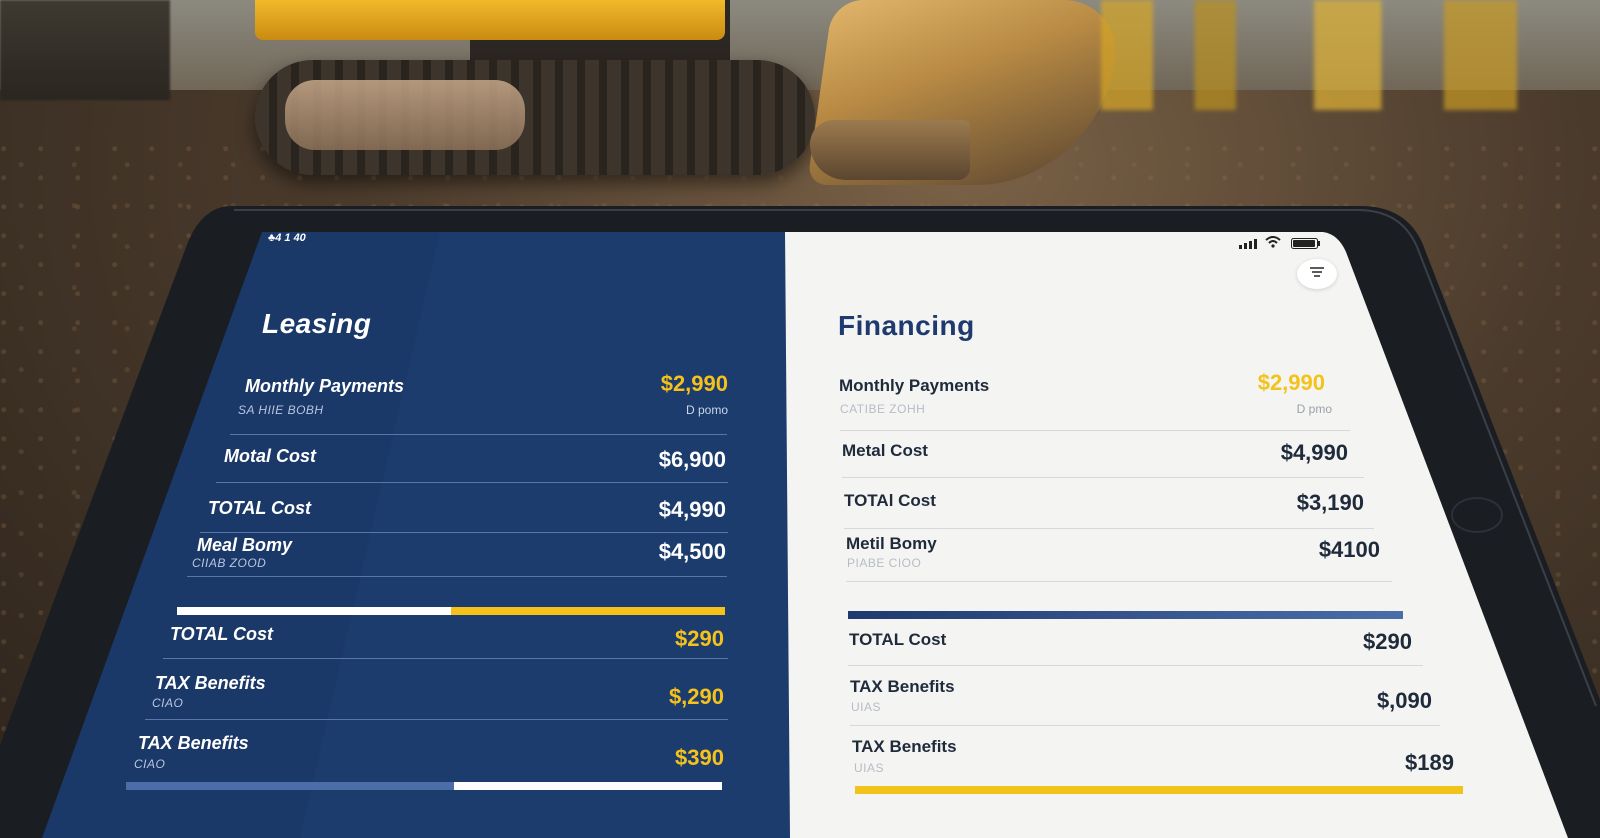  I want to click on financing-row-label: Monthly Payments, so click(914, 385).